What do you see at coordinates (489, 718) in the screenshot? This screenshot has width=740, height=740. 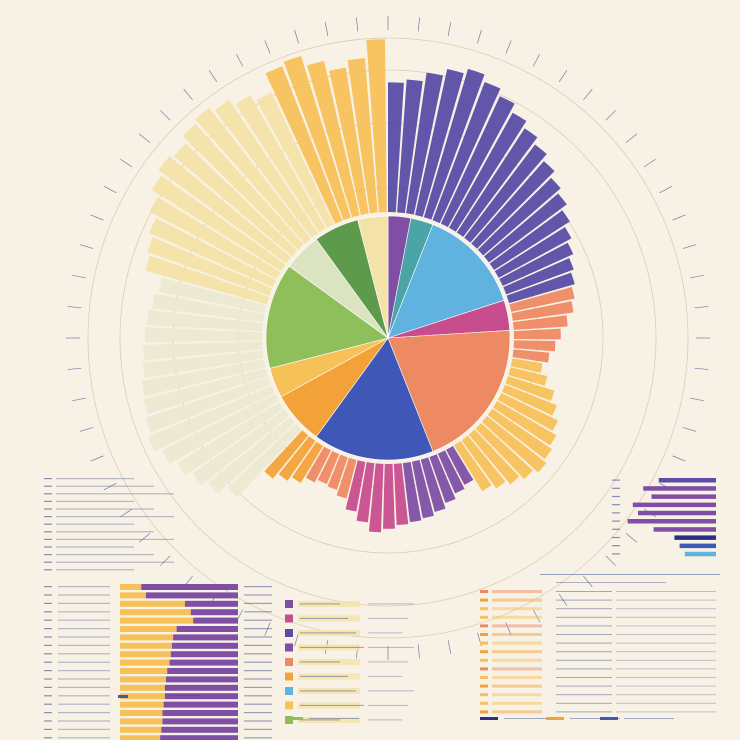 I see `footer-swatch` at bounding box center [489, 718].